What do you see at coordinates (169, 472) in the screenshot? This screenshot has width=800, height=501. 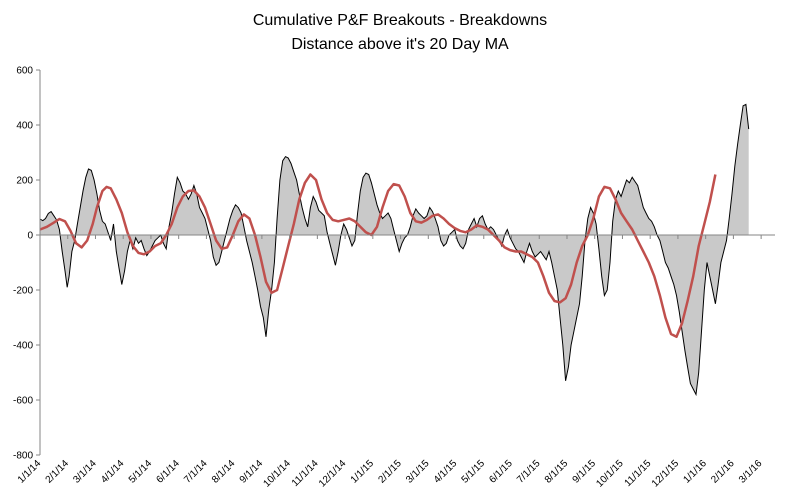 I see `x-tick-label: 6/1/14` at bounding box center [169, 472].